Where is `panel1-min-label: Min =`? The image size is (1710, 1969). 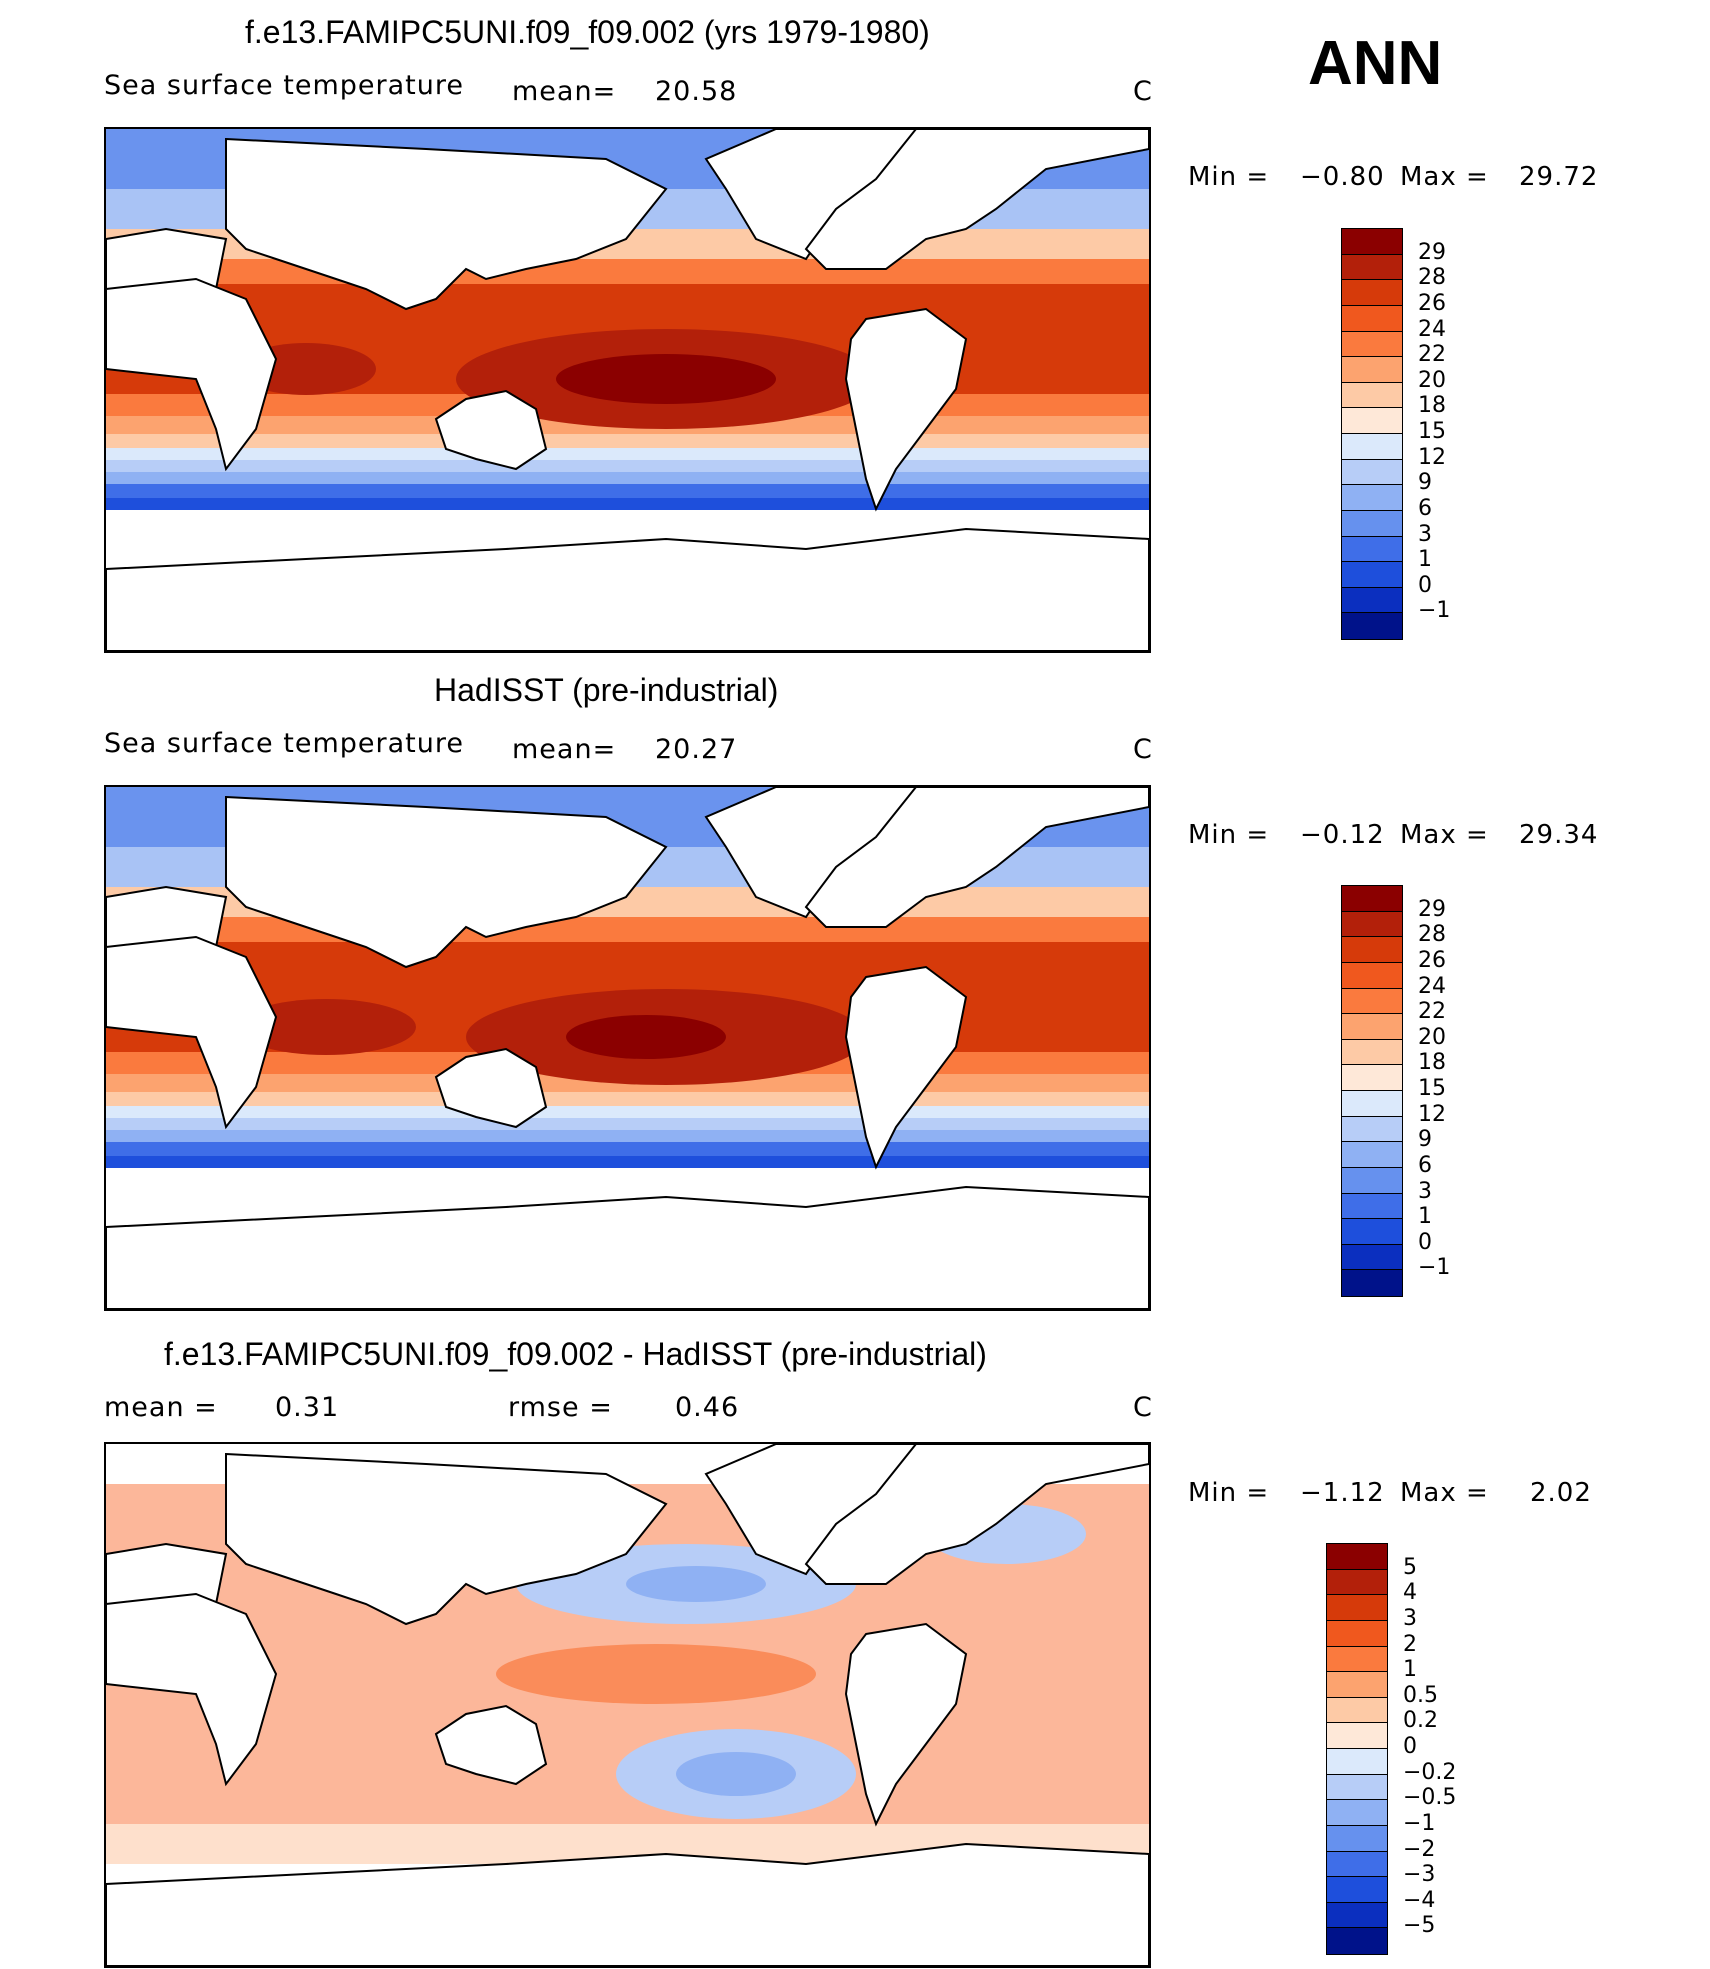
panel1-min-label: Min = is located at coordinates (1229, 177).